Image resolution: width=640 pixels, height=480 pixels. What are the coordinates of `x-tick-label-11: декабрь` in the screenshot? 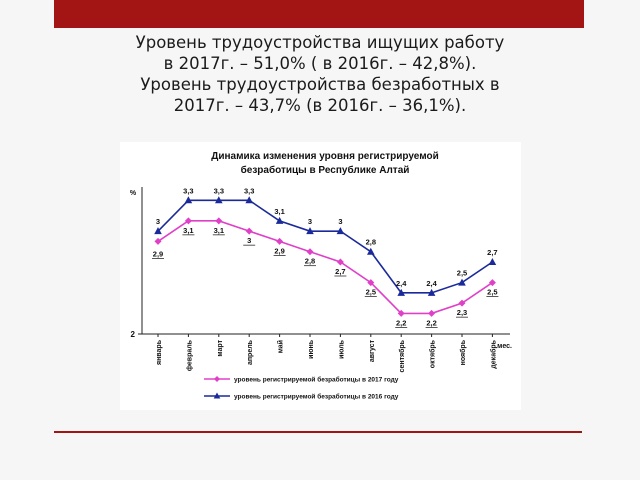 It's located at (493, 353).